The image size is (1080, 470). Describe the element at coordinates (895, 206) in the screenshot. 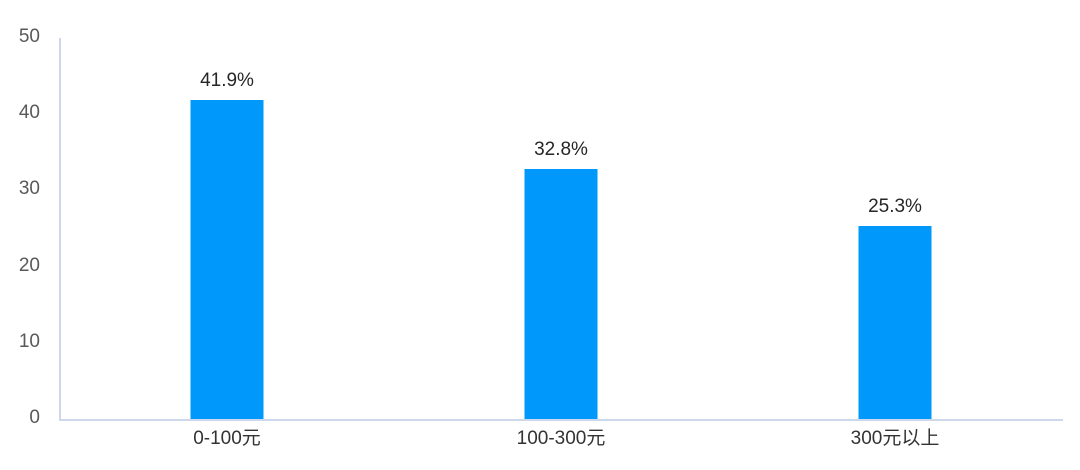

I see `bar-value-label: 25.3%` at that location.